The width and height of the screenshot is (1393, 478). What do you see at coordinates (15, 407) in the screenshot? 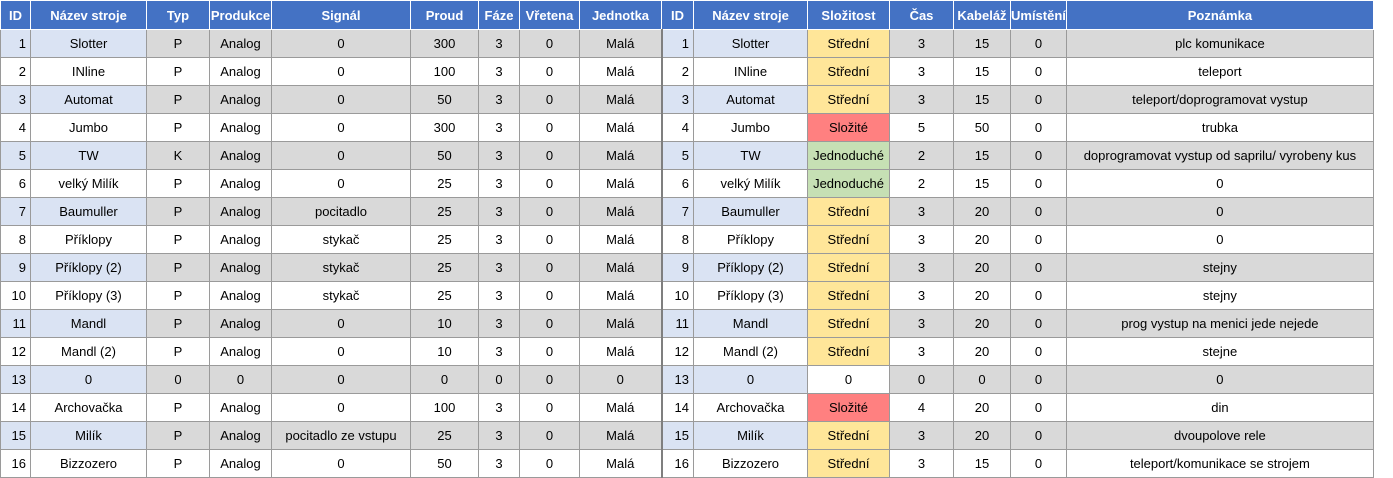
I see `cell-id: 14` at bounding box center [15, 407].